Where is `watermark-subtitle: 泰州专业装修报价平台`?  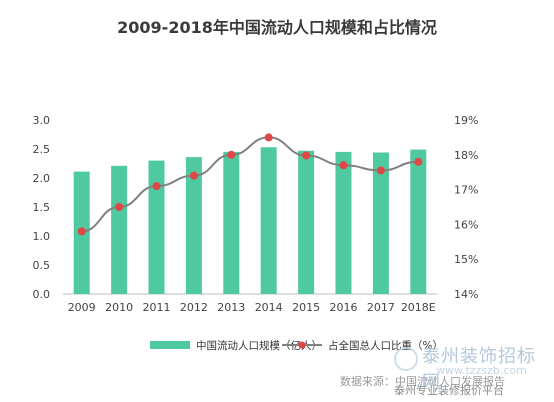
watermark-subtitle: 泰州专业装修报价平台 is located at coordinates (449, 390).